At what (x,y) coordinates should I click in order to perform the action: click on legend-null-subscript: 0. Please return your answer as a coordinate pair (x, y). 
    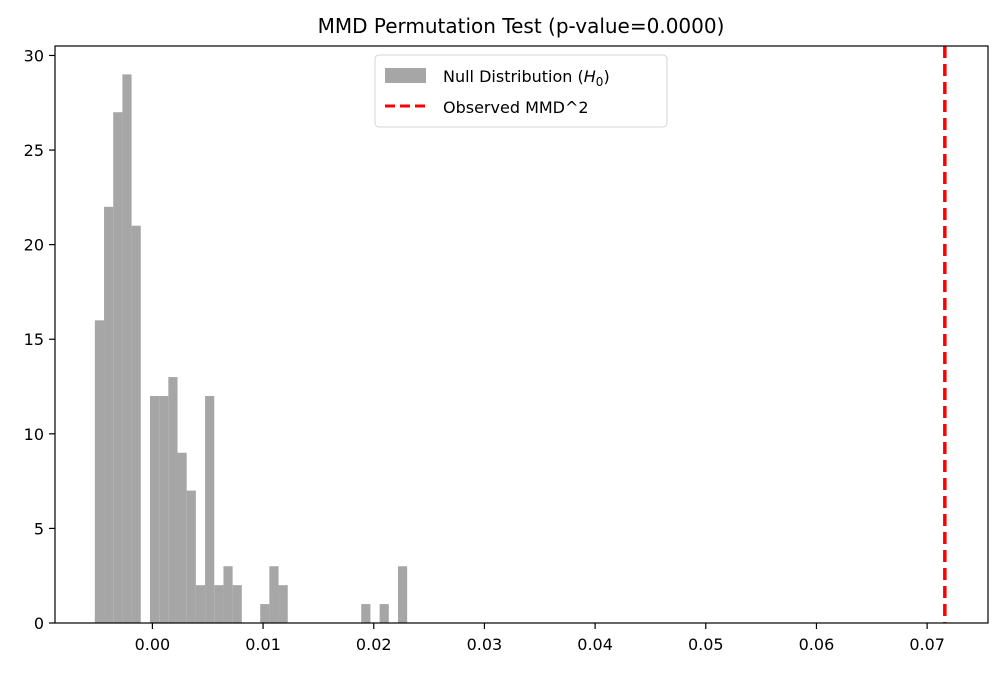
    Looking at the image, I should click on (600, 82).